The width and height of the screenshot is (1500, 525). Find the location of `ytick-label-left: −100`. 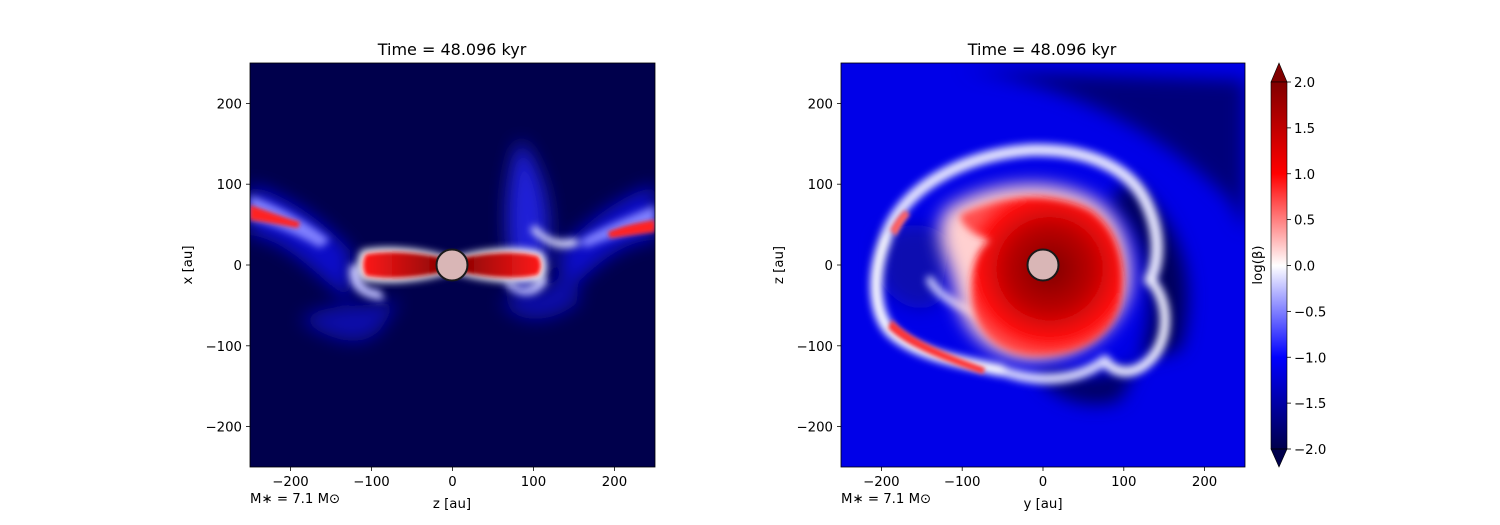

ytick-label-left: −100 is located at coordinates (223, 347).